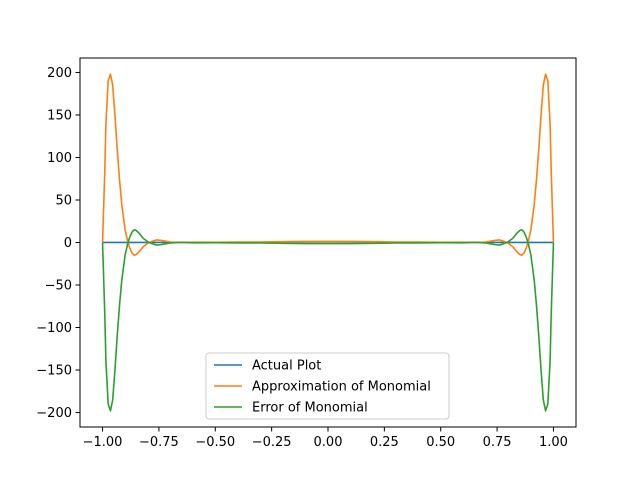  What do you see at coordinates (215, 442) in the screenshot?
I see `x-tick-label: −0.50` at bounding box center [215, 442].